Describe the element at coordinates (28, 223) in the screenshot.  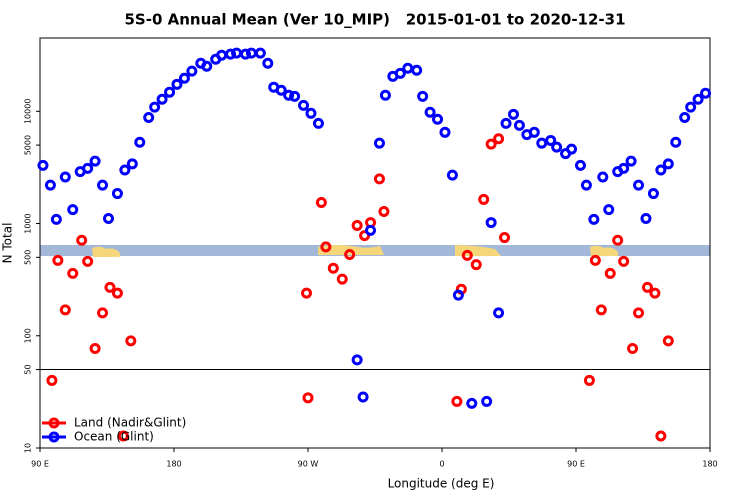
I see `y-tick-label: 1000` at that location.